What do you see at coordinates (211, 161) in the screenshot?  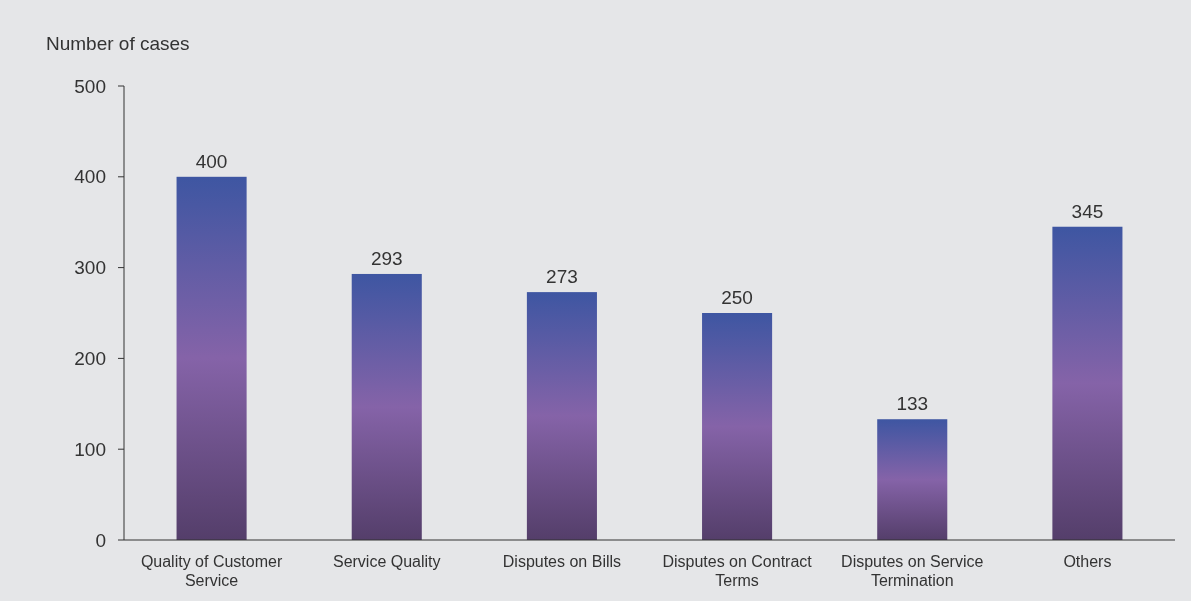 I see `data-label: 400` at bounding box center [211, 161].